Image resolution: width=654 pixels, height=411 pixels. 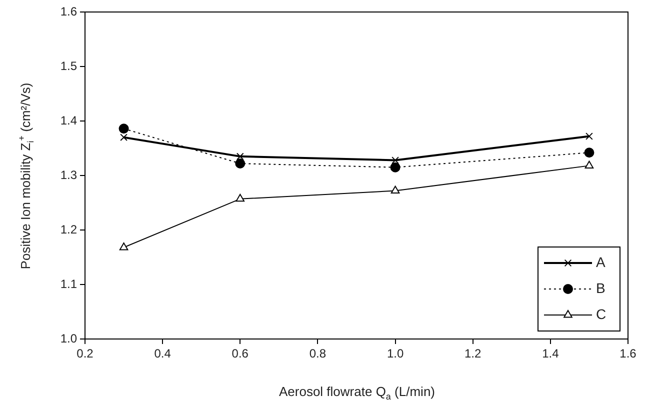 I want to click on x-tick-label: 1.4, so click(x=551, y=353).